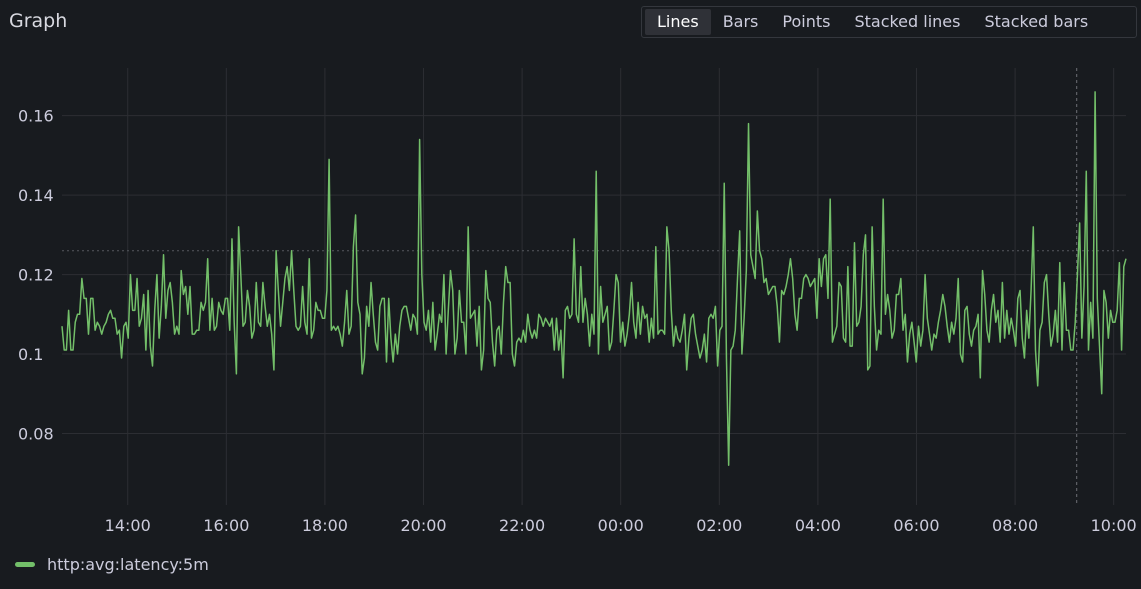 Image resolution: width=1141 pixels, height=589 pixels. I want to click on mode-points-button: Points, so click(806, 21).